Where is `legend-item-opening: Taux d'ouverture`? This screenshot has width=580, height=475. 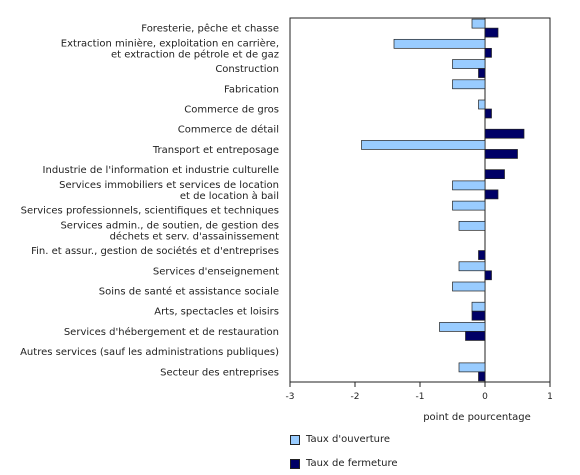 legend-item-opening: Taux d'ouverture is located at coordinates (340, 439).